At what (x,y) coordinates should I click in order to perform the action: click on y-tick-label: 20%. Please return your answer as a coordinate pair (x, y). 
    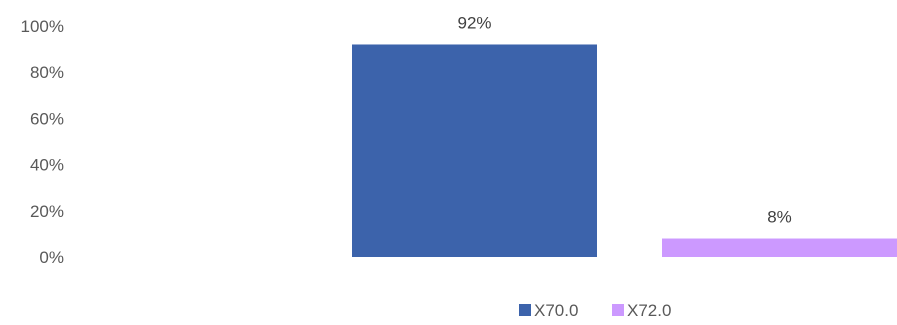
    Looking at the image, I should click on (47, 211).